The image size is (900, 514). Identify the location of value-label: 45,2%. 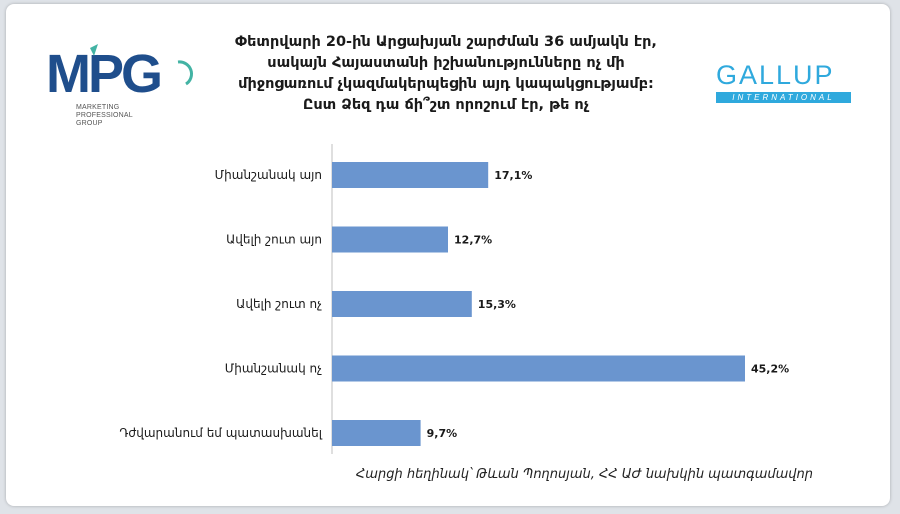
(770, 369).